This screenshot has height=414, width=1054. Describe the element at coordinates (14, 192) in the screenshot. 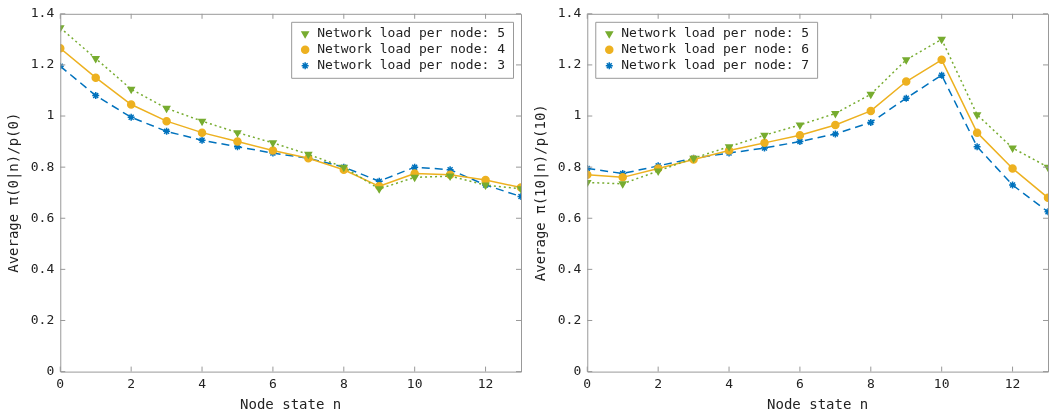

I see `y-axis-title: Average π(0|n)/p(0)` at that location.